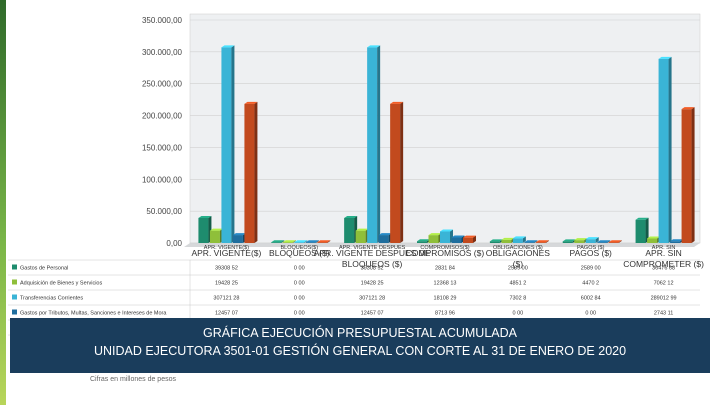 Image resolution: width=720 pixels, height=405 pixels. What do you see at coordinates (663, 314) in the screenshot?
I see `data-label: 2743 11` at bounding box center [663, 314].